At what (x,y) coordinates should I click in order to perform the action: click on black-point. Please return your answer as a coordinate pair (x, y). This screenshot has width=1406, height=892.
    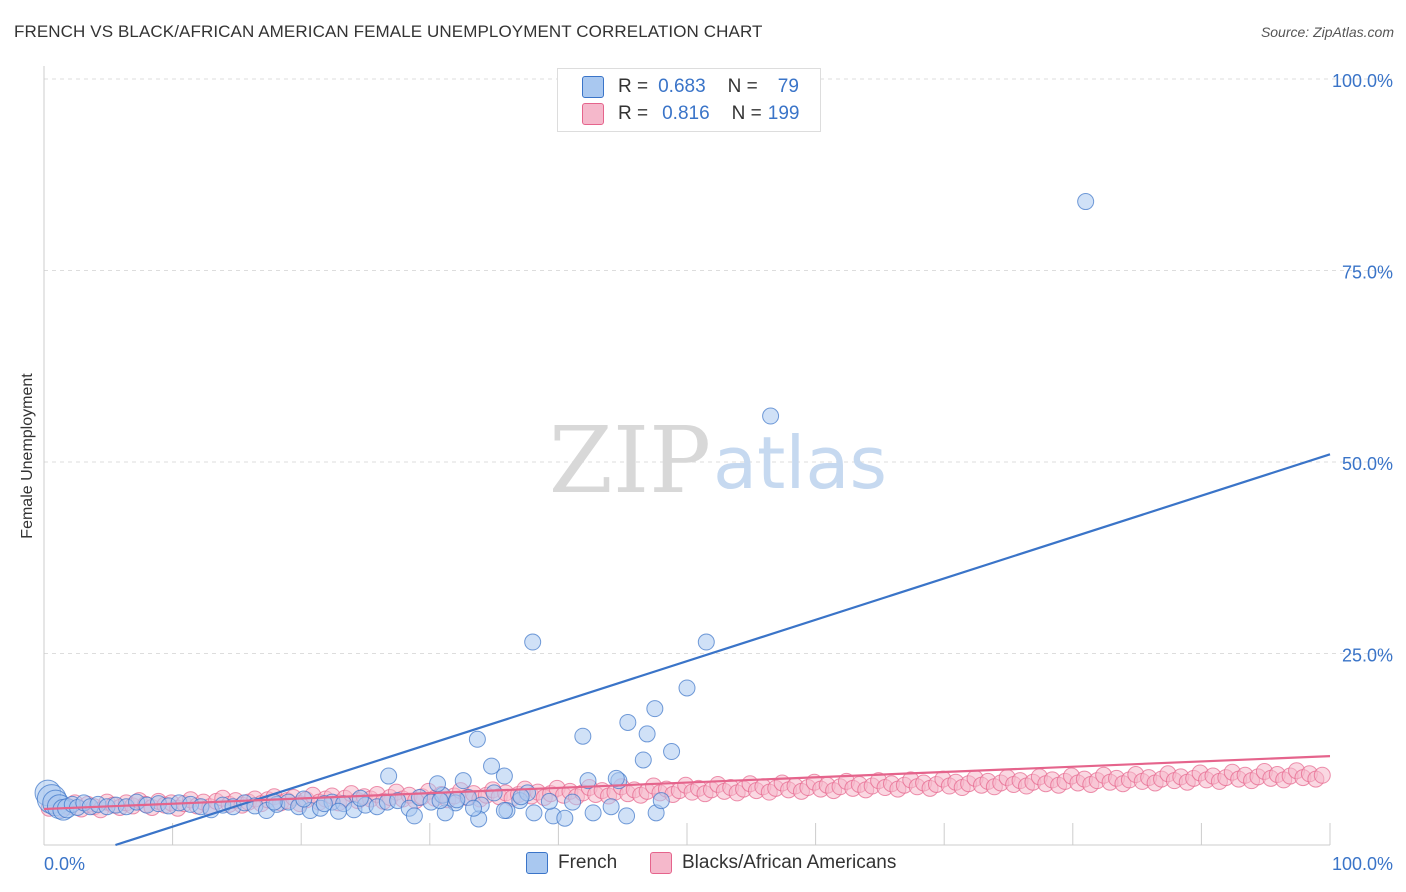
    Looking at the image, I should click on (1322, 775).